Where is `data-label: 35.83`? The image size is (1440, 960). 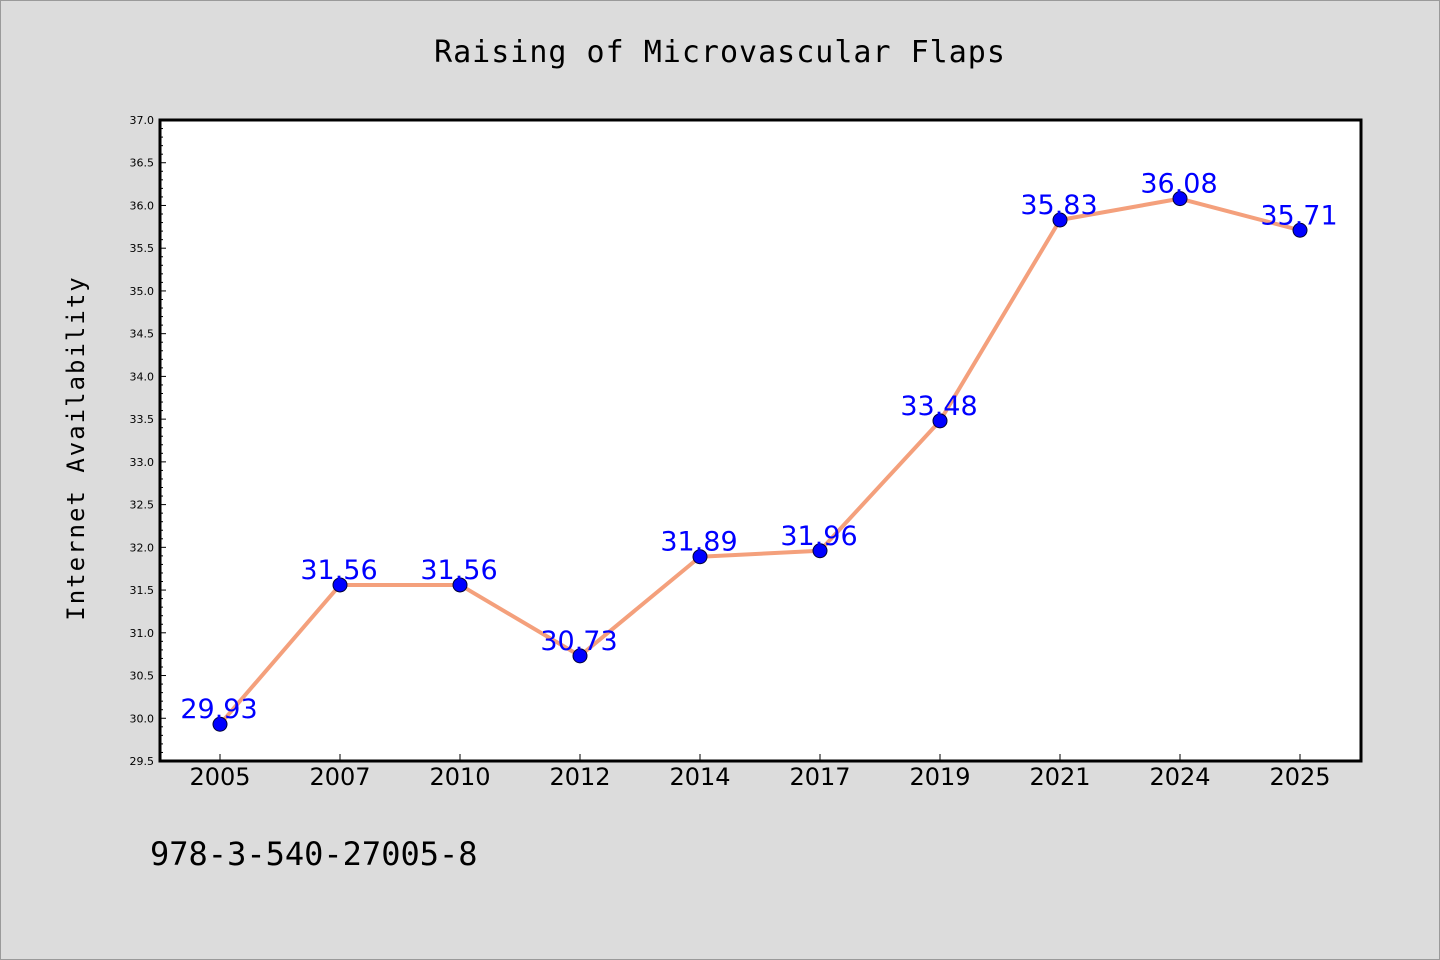 data-label: 35.83 is located at coordinates (1058, 205).